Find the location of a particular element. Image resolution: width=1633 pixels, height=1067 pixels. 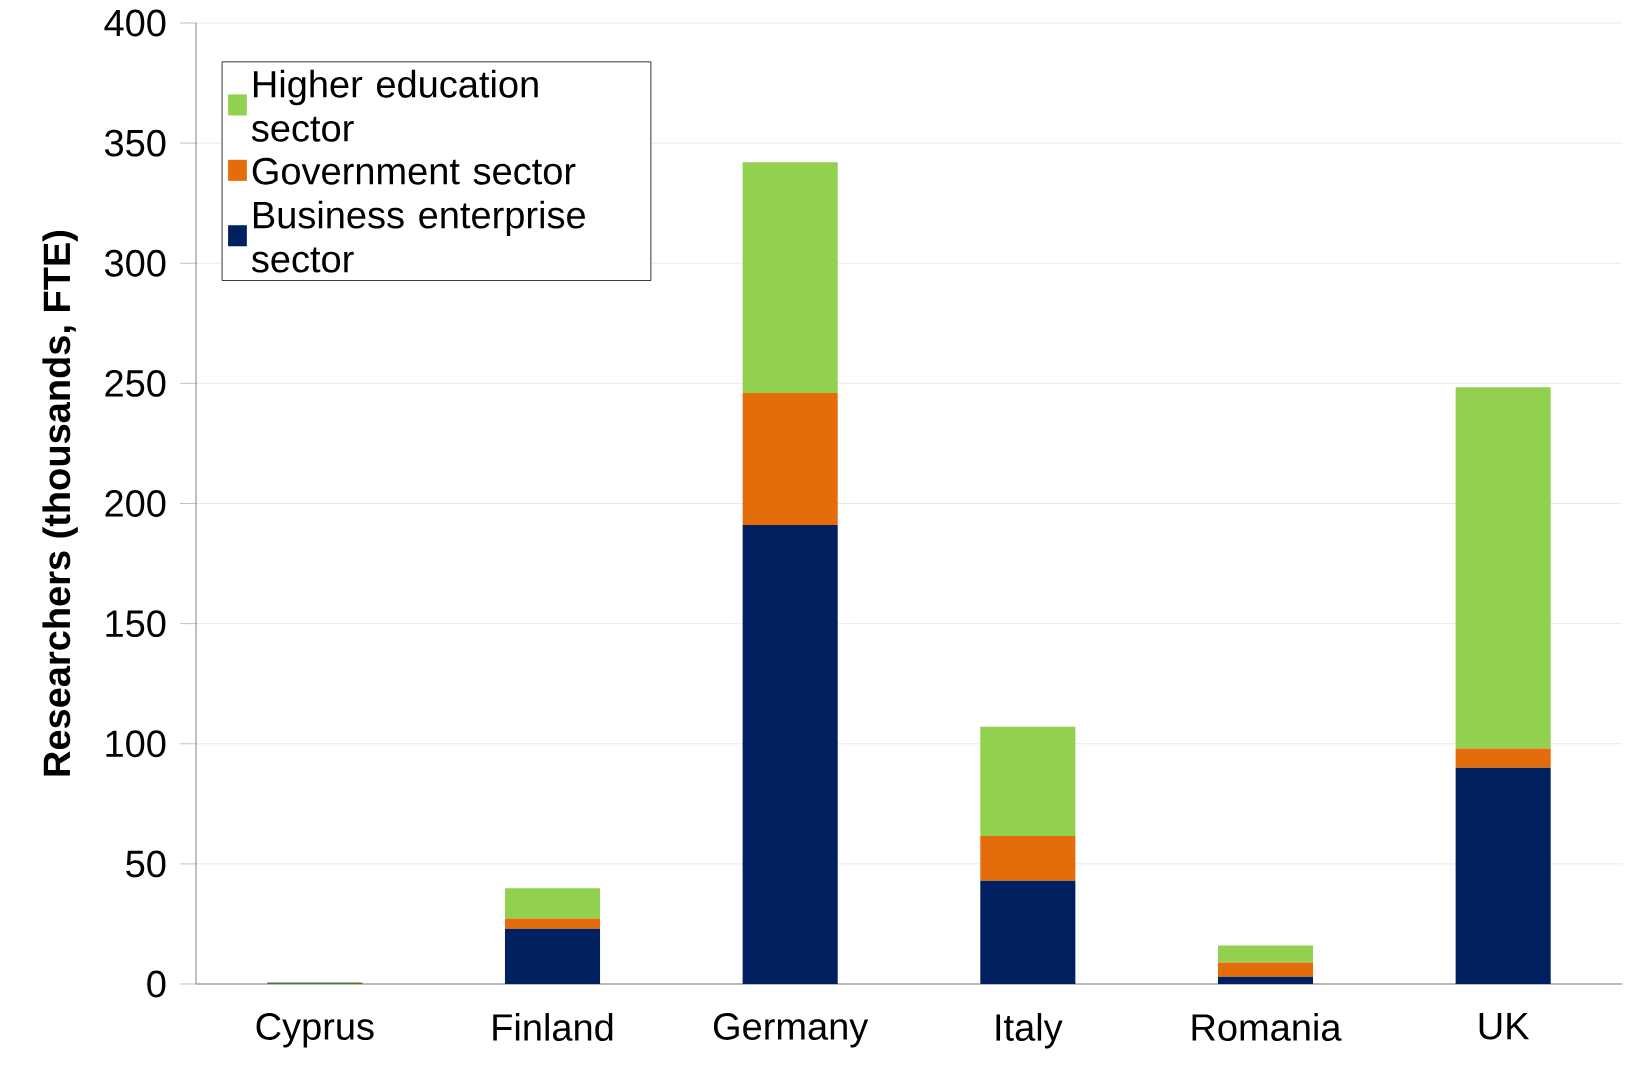

legend-label: Government sector is located at coordinates (414, 171).